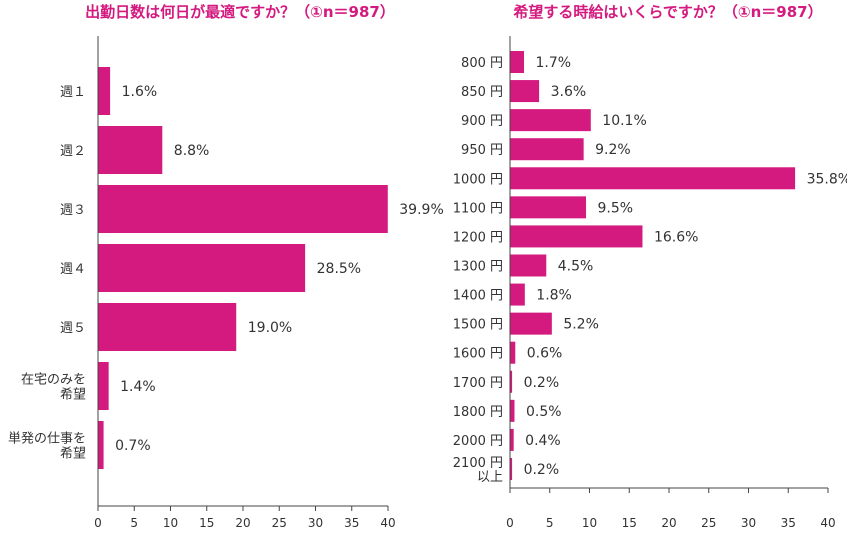 This screenshot has height=533, width=847. I want to click on chart-1-value-label: 1.4%, so click(138, 387).